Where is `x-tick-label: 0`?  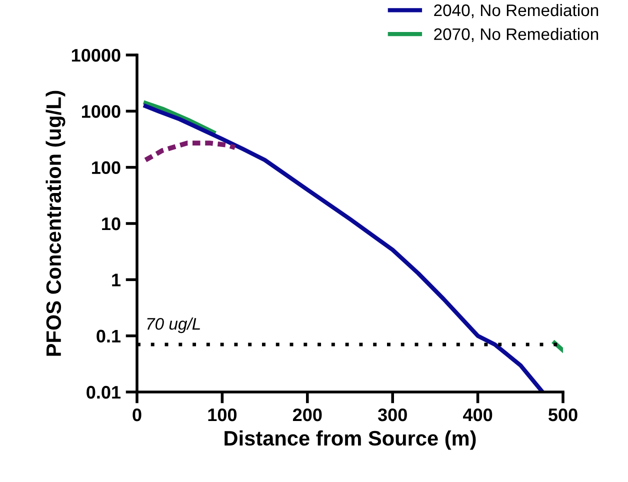 x-tick-label: 0 is located at coordinates (137, 415).